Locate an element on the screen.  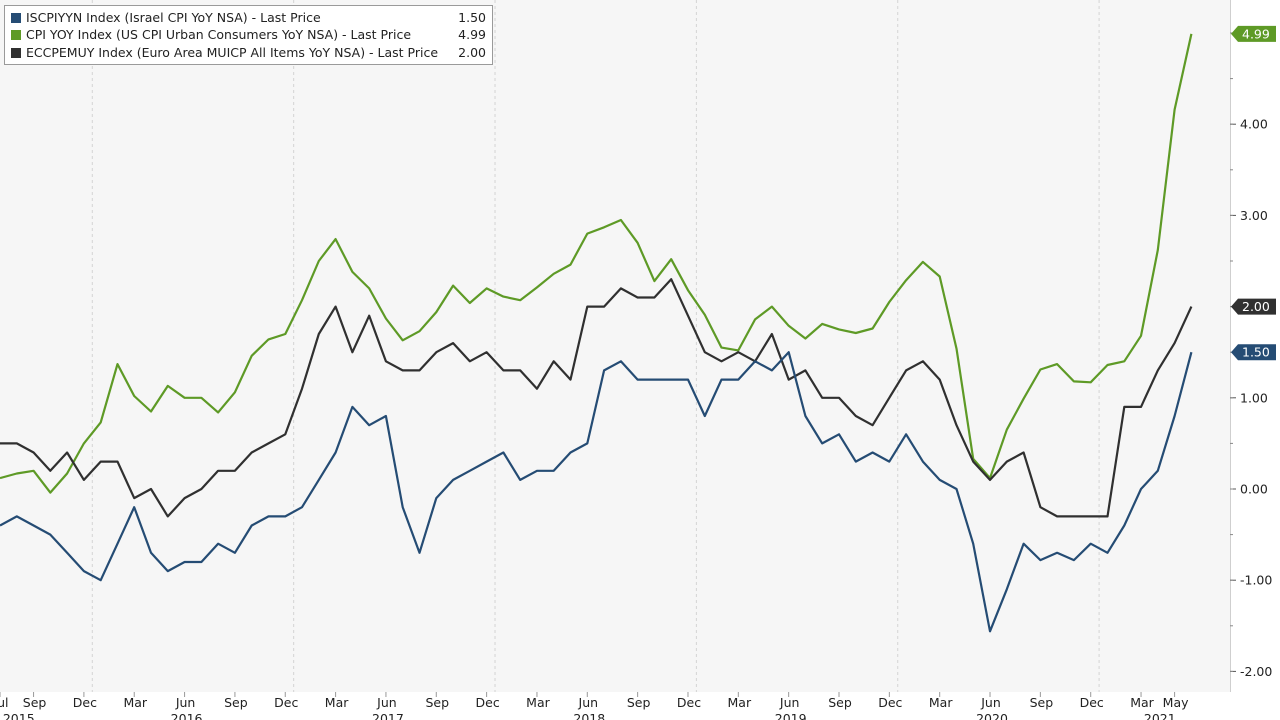
legend-swatch-us is located at coordinates (16, 35).